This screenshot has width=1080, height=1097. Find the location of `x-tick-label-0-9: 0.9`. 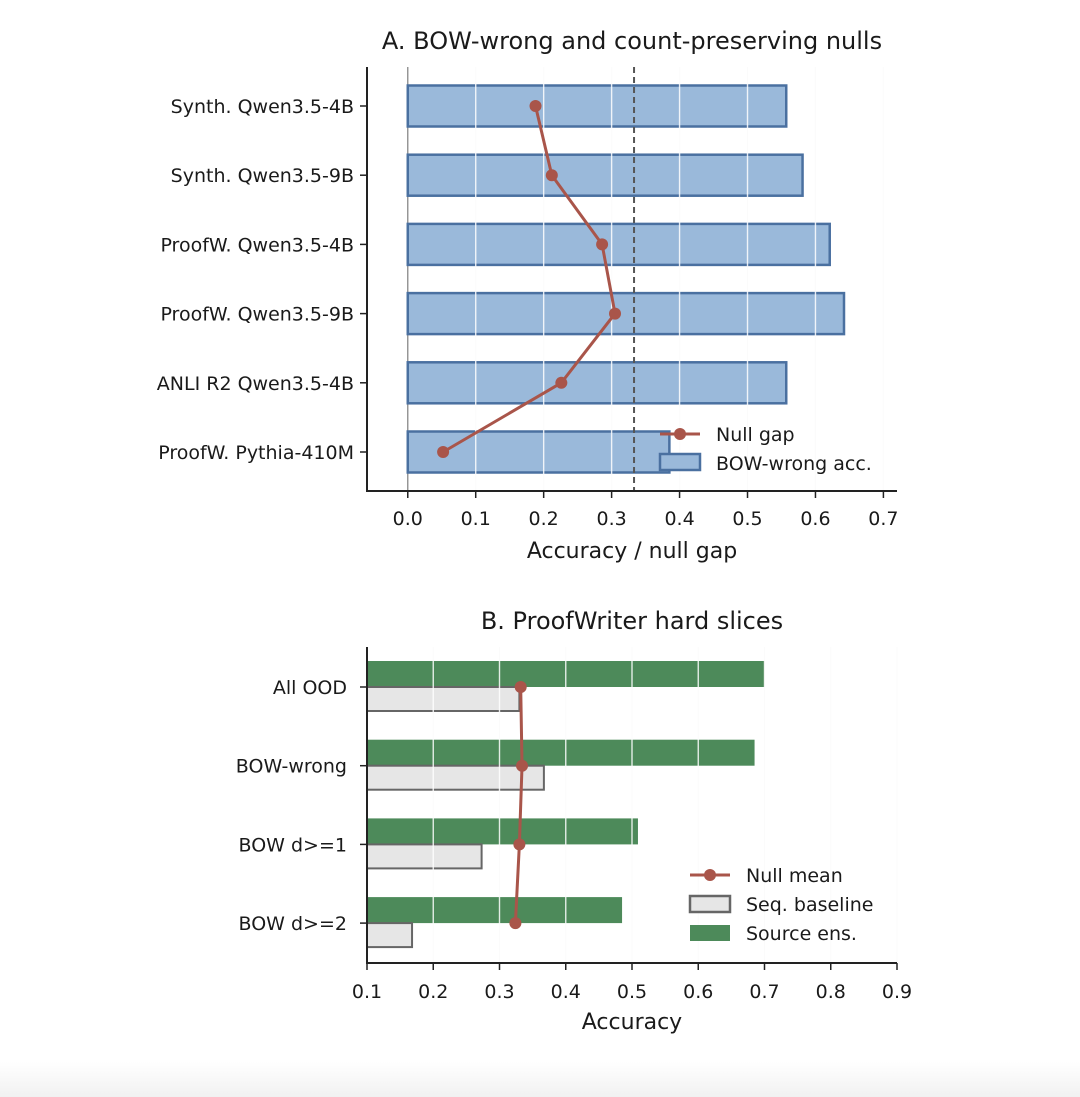

x-tick-label-0-9: 0.9 is located at coordinates (897, 992).